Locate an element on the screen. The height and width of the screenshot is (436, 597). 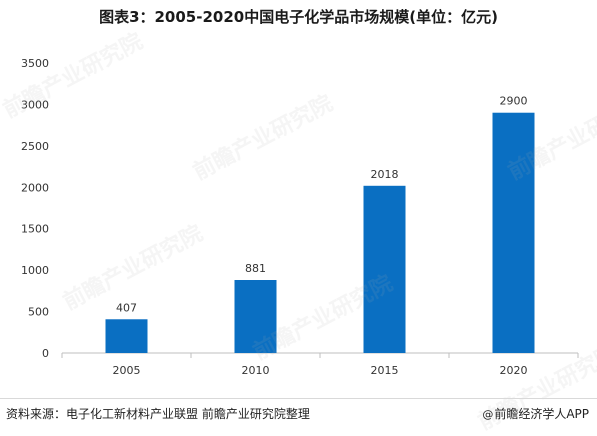
brand-label: @前瞻经济学人APP is located at coordinates (535, 413).